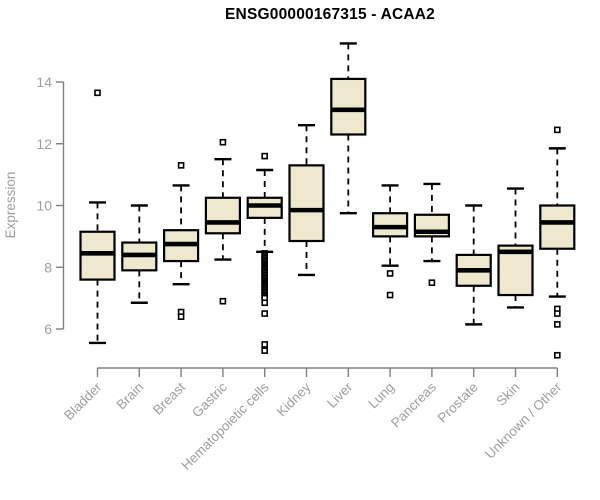  I want to click on y-tick-label: 12, so click(44, 144).